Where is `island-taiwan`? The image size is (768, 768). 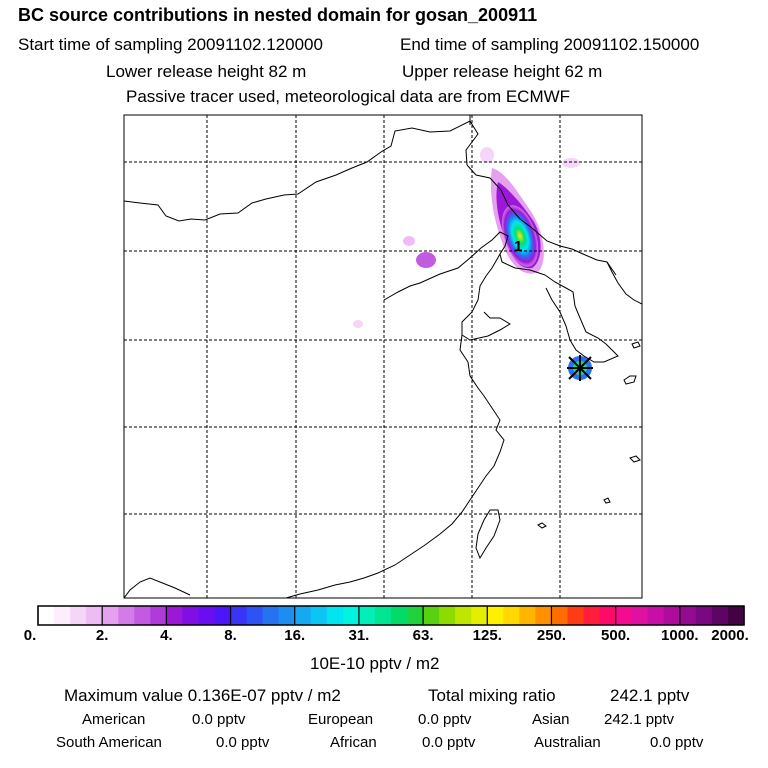 island-taiwan is located at coordinates (488, 534).